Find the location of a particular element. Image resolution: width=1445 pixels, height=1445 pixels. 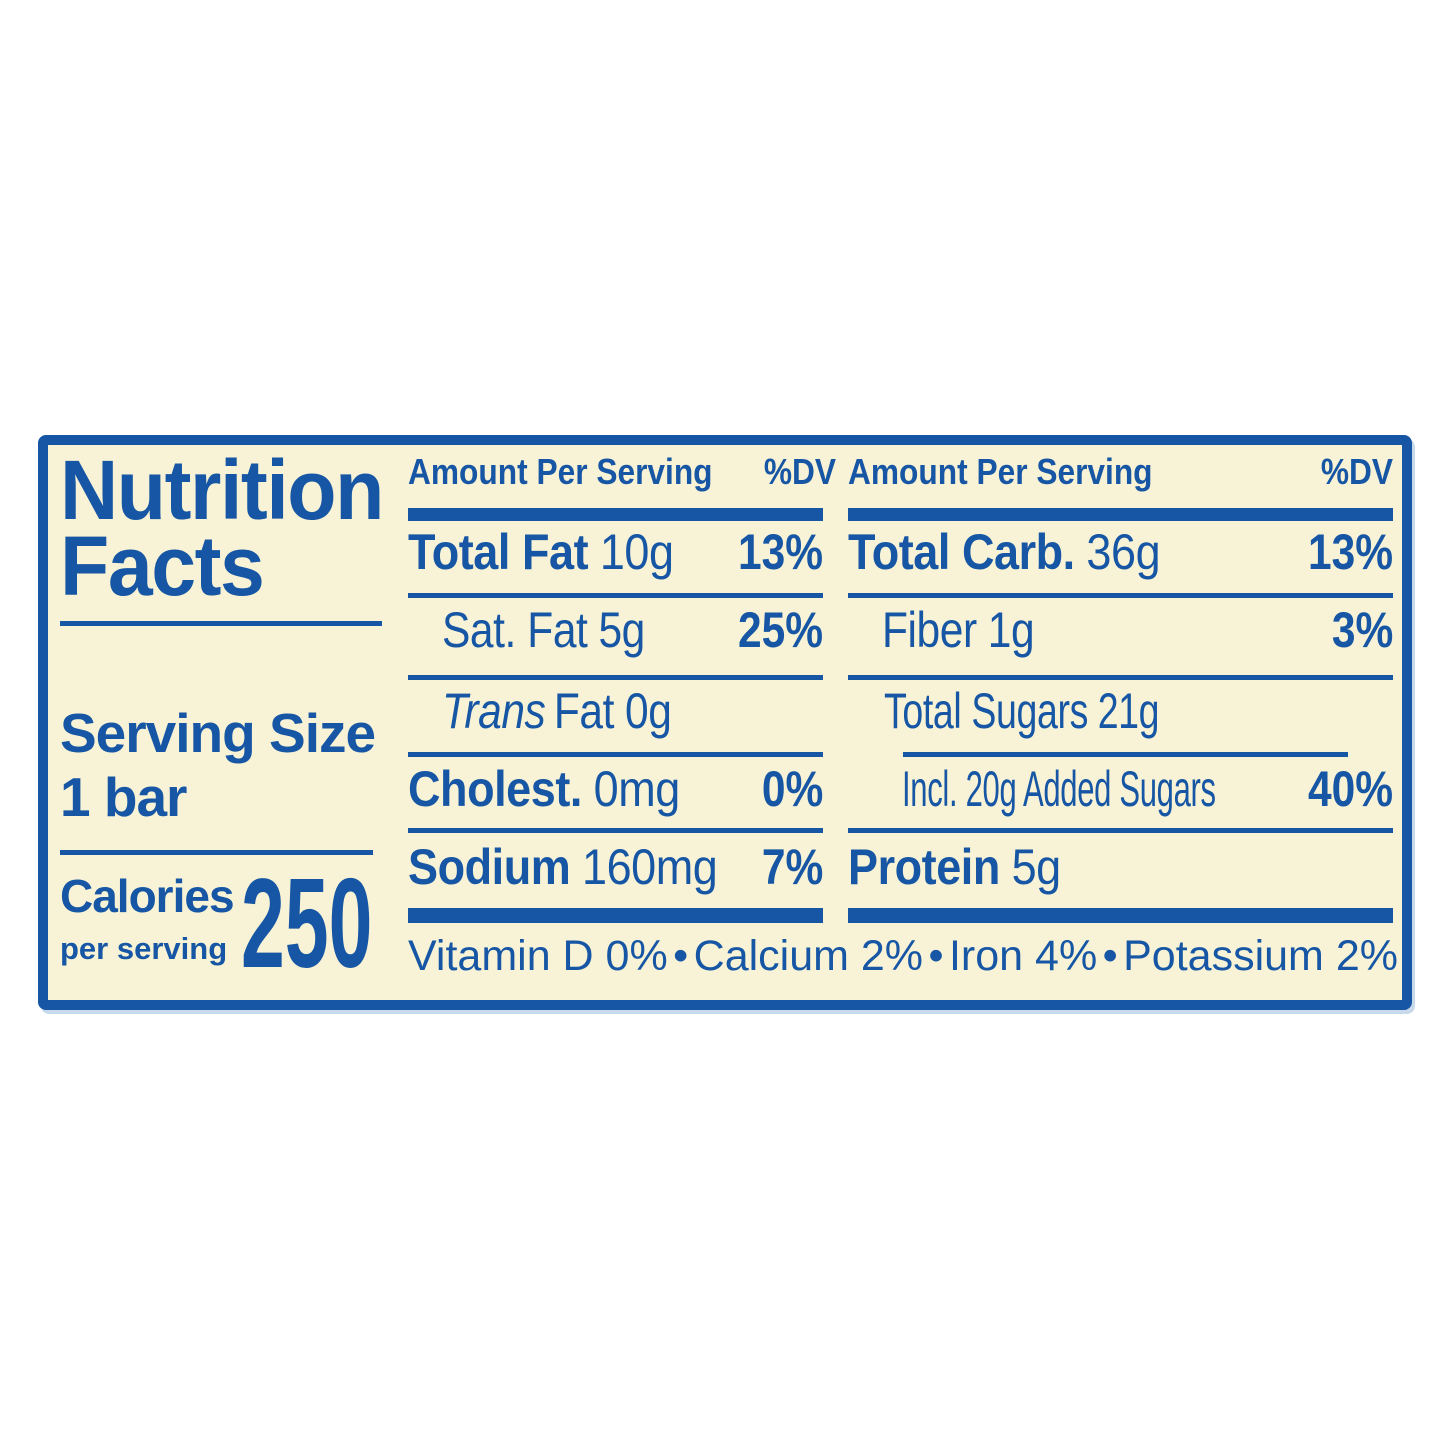

nutrient-row: Total Sugars 21g is located at coordinates (1120, 712).